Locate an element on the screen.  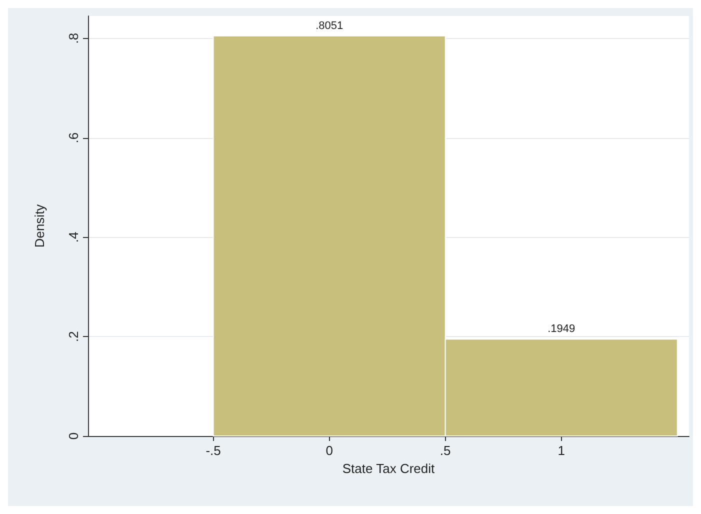
y-tick-label: .8 is located at coordinates (73, 38).